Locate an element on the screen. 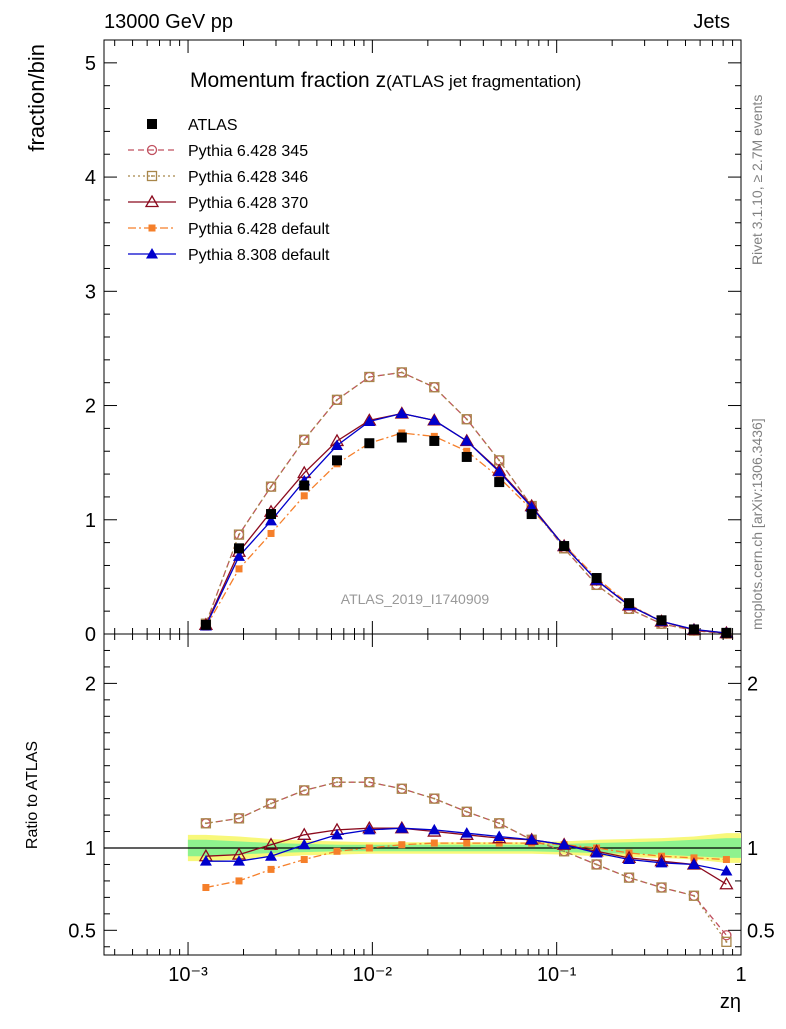 This screenshot has height=1029, width=786. point-p6def is located at coordinates (271, 533).